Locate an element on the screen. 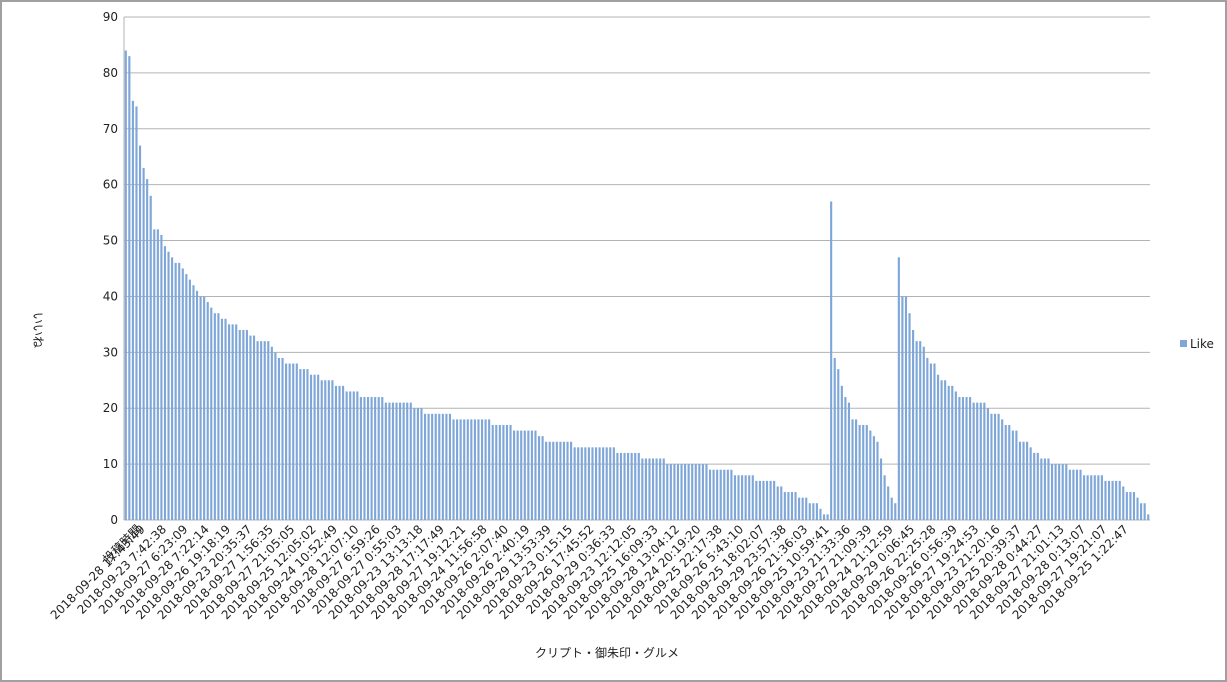 Image resolution: width=1227 pixels, height=682 pixels. y-tick-label: 70 is located at coordinates (110, 129).